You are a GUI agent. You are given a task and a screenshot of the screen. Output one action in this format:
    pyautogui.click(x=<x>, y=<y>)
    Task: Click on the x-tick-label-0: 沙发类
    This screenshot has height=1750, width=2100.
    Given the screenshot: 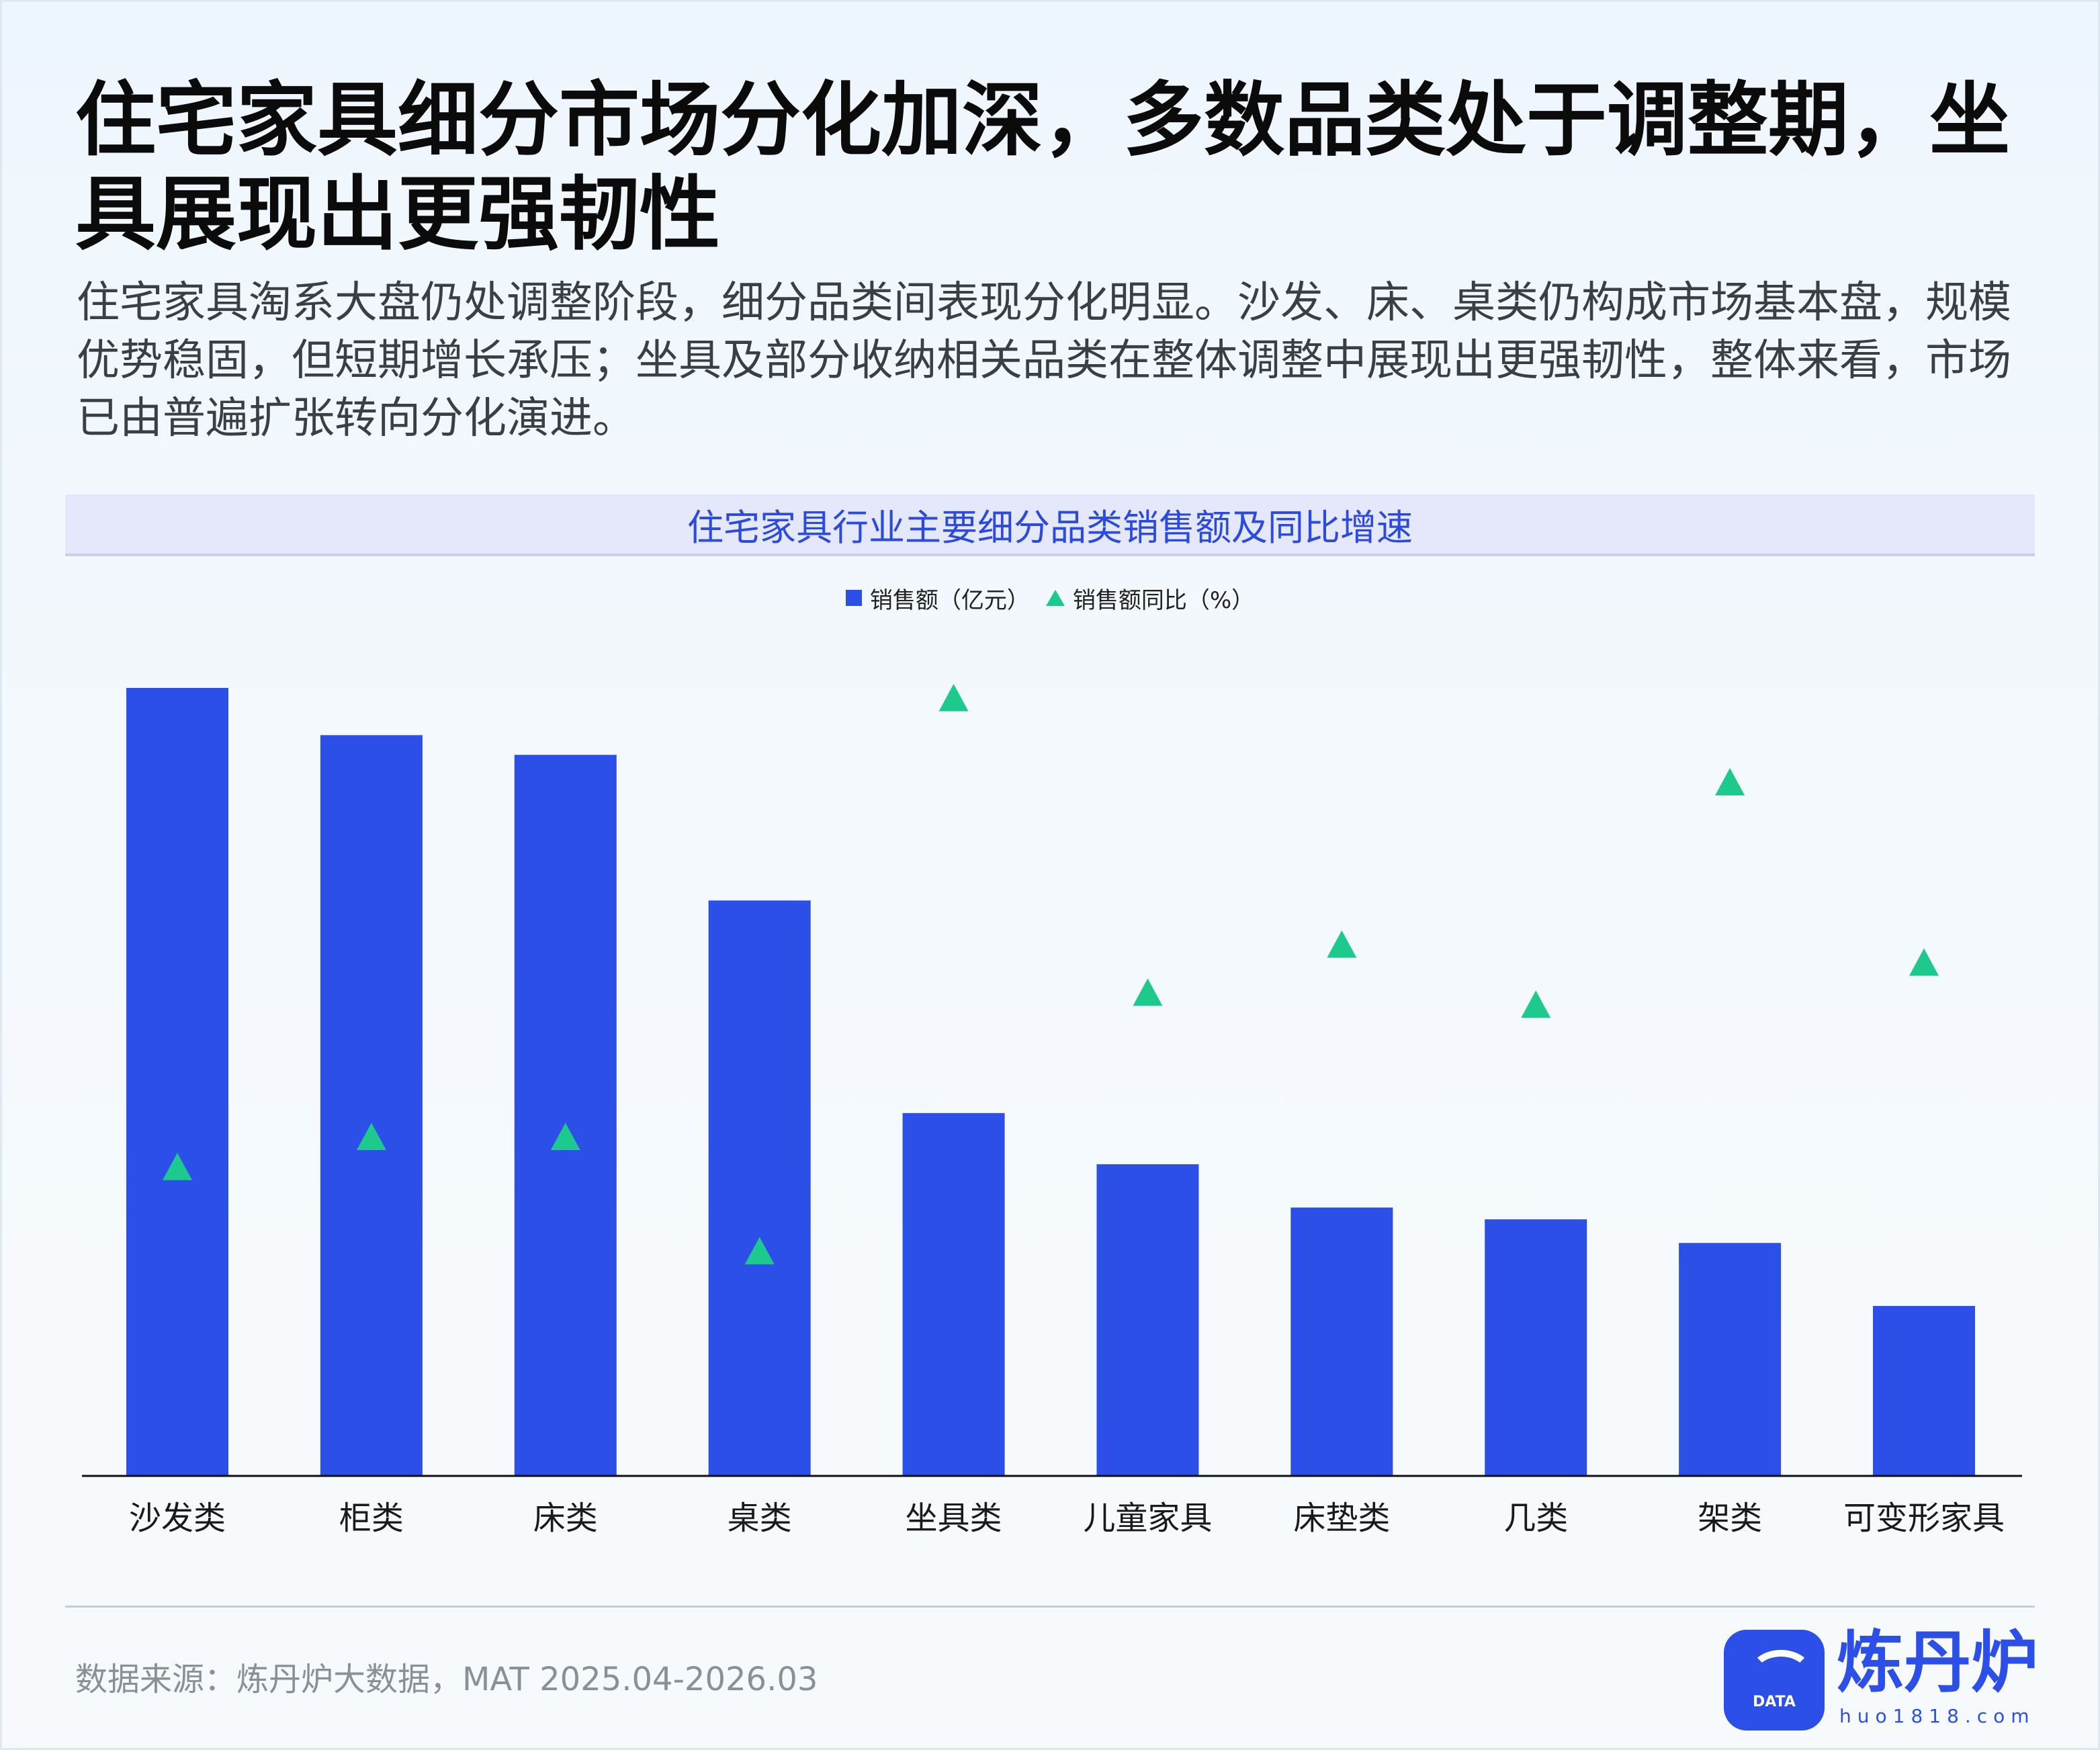 What is the action you would take?
    pyautogui.click(x=177, y=1518)
    